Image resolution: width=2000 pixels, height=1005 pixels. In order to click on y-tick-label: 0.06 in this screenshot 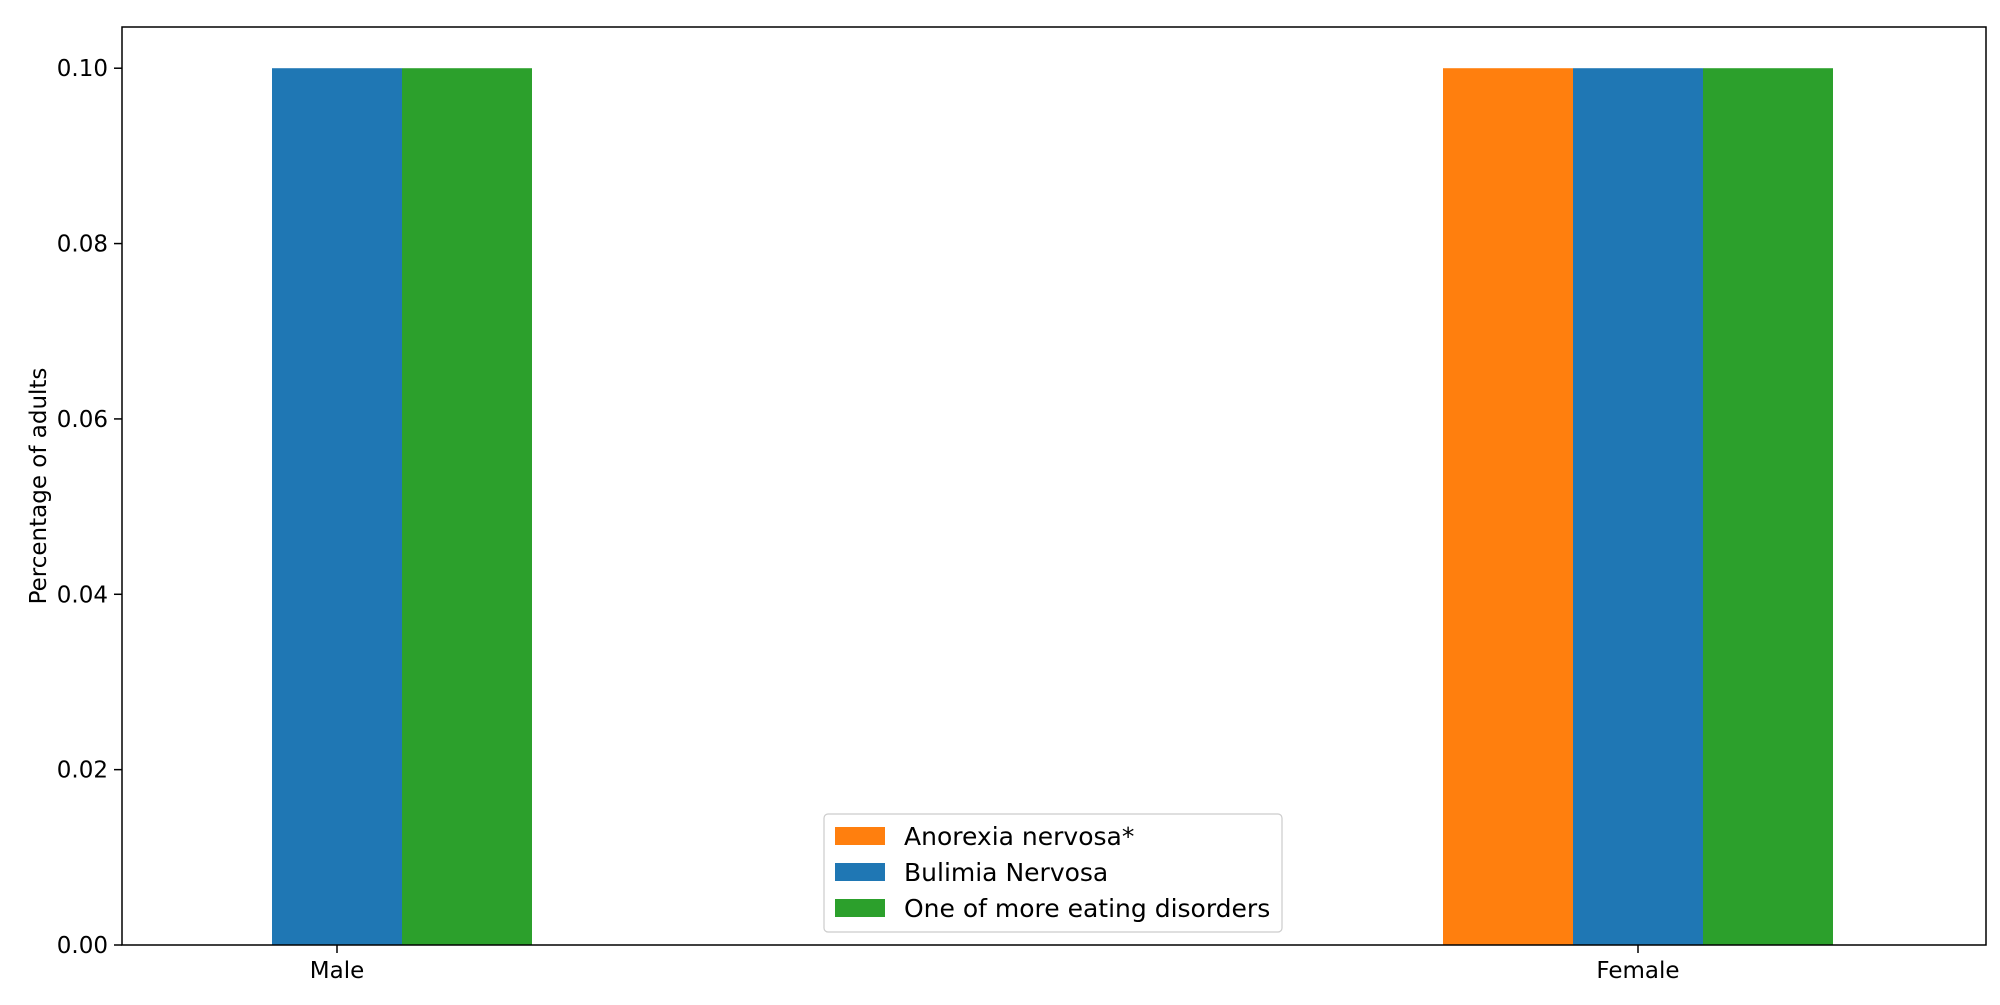, I will do `click(82, 420)`.